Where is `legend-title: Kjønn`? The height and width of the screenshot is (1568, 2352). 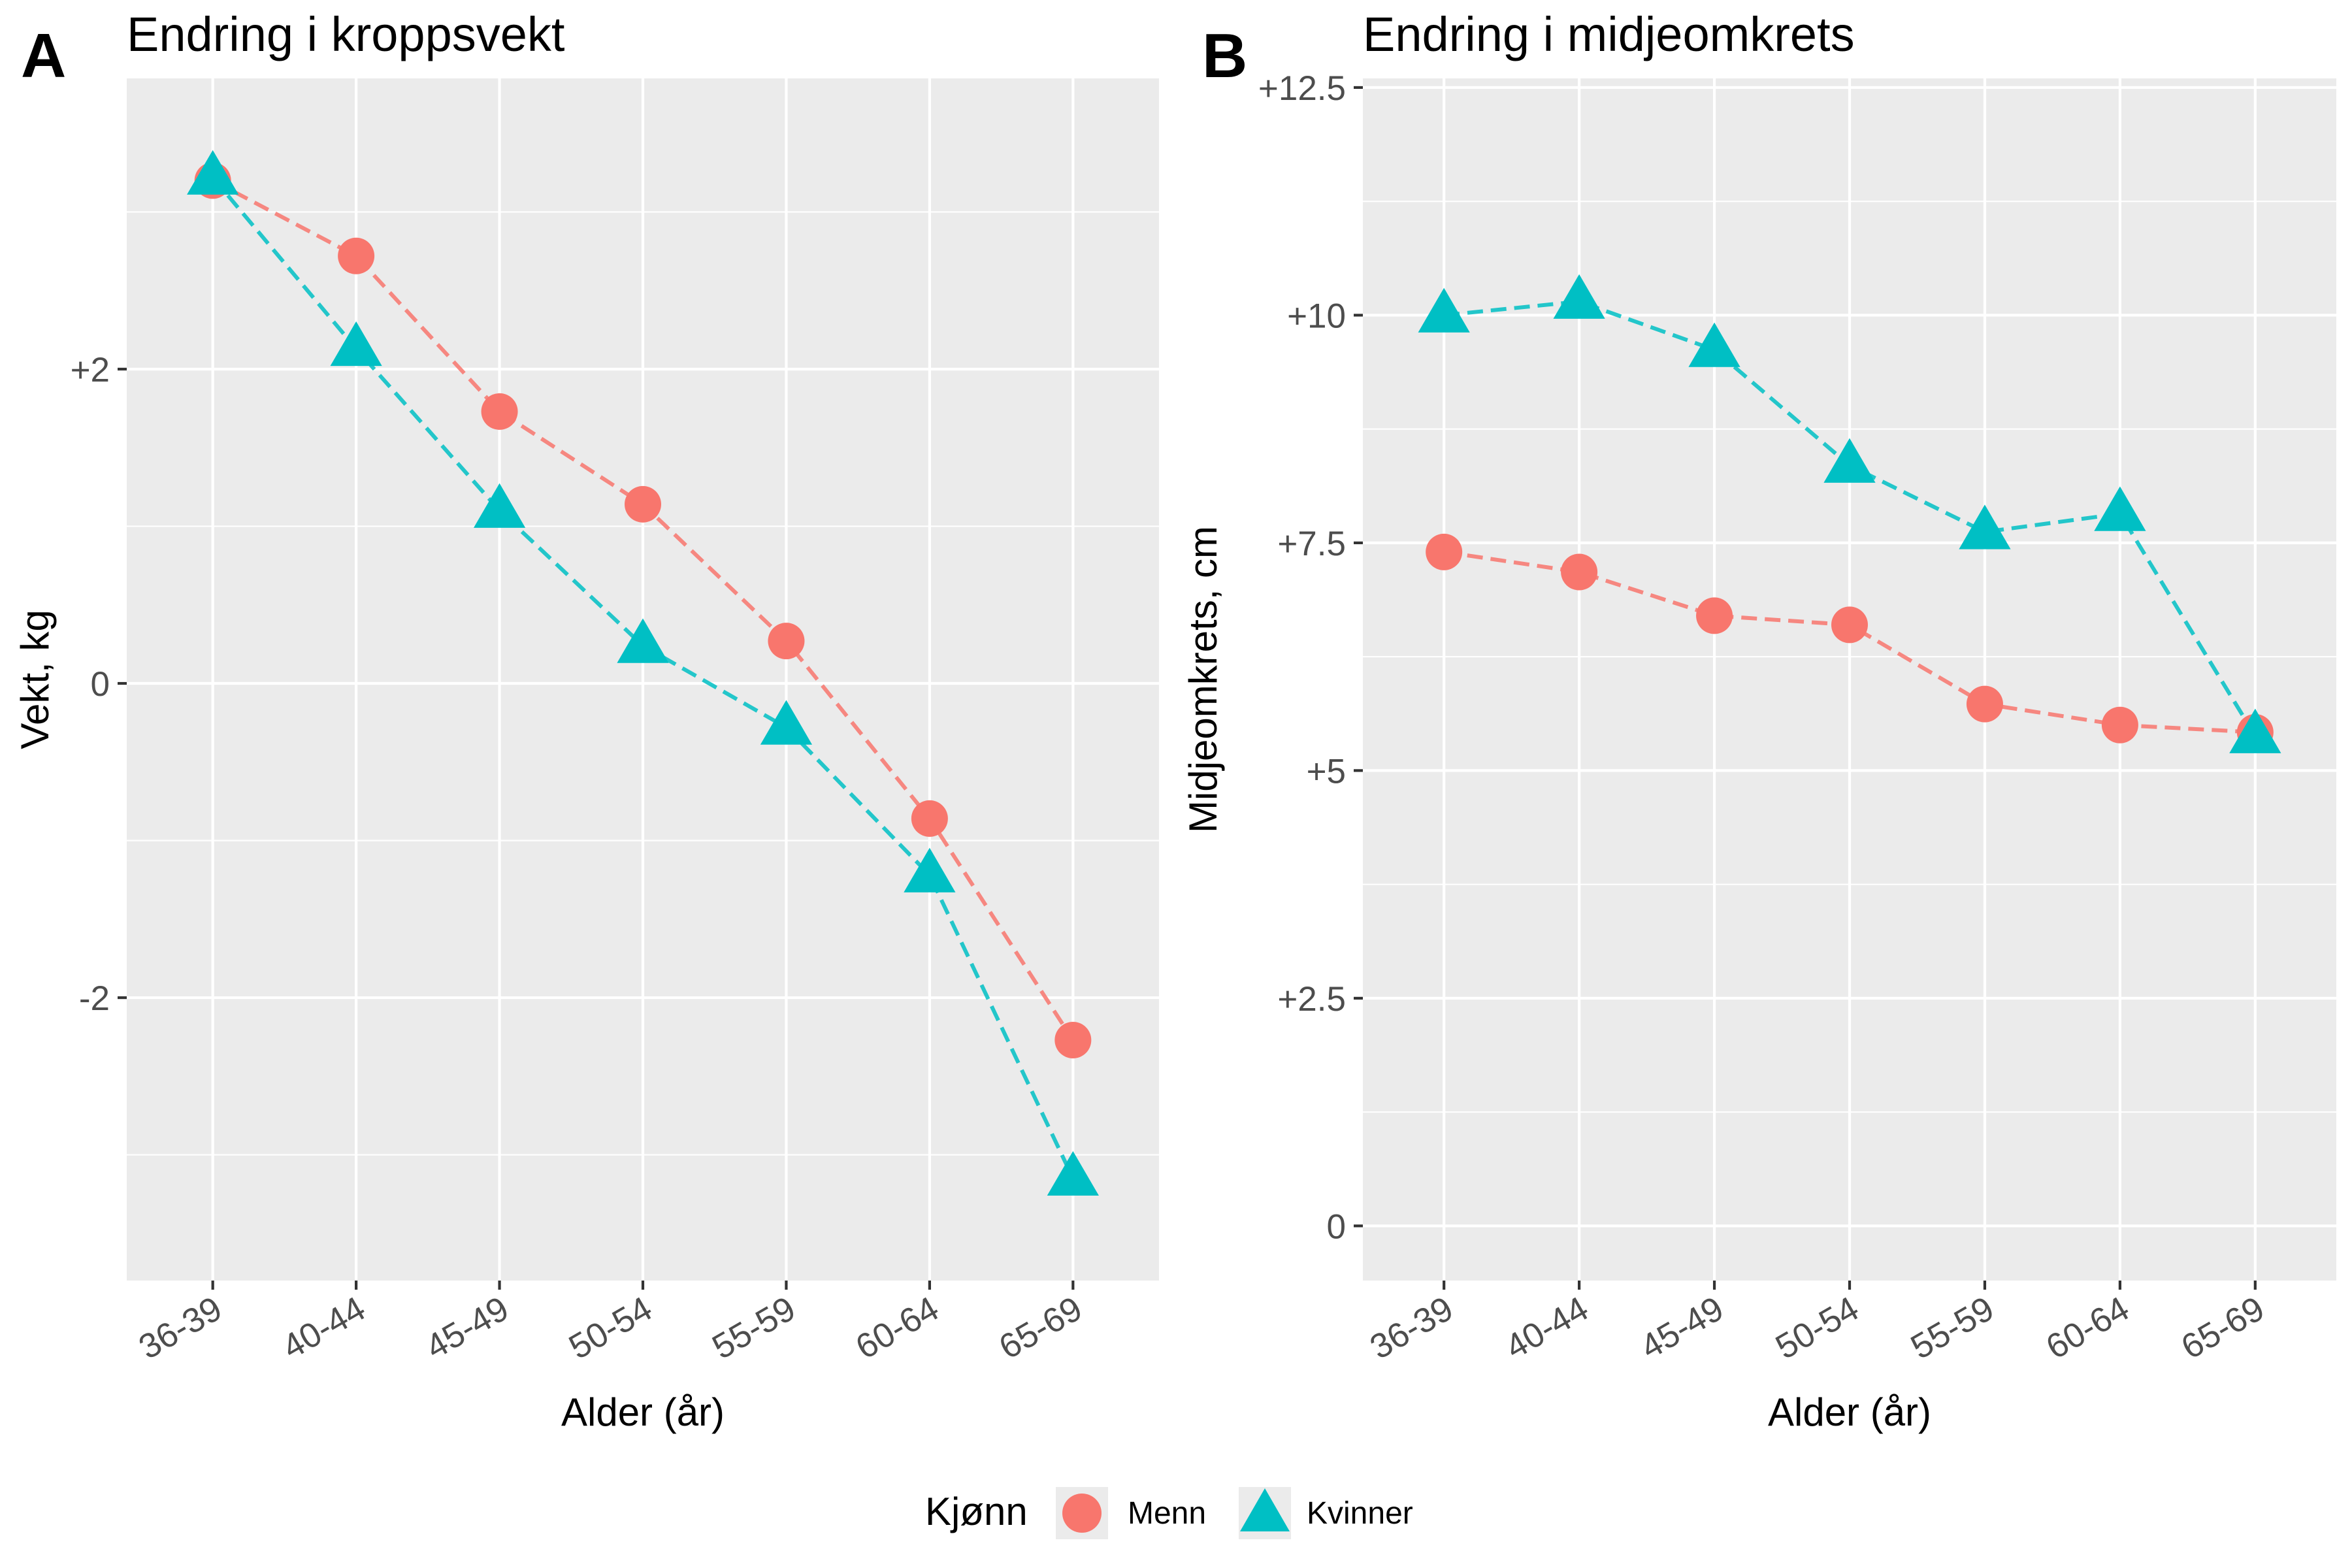
legend-title: Kjønn is located at coordinates (976, 1511).